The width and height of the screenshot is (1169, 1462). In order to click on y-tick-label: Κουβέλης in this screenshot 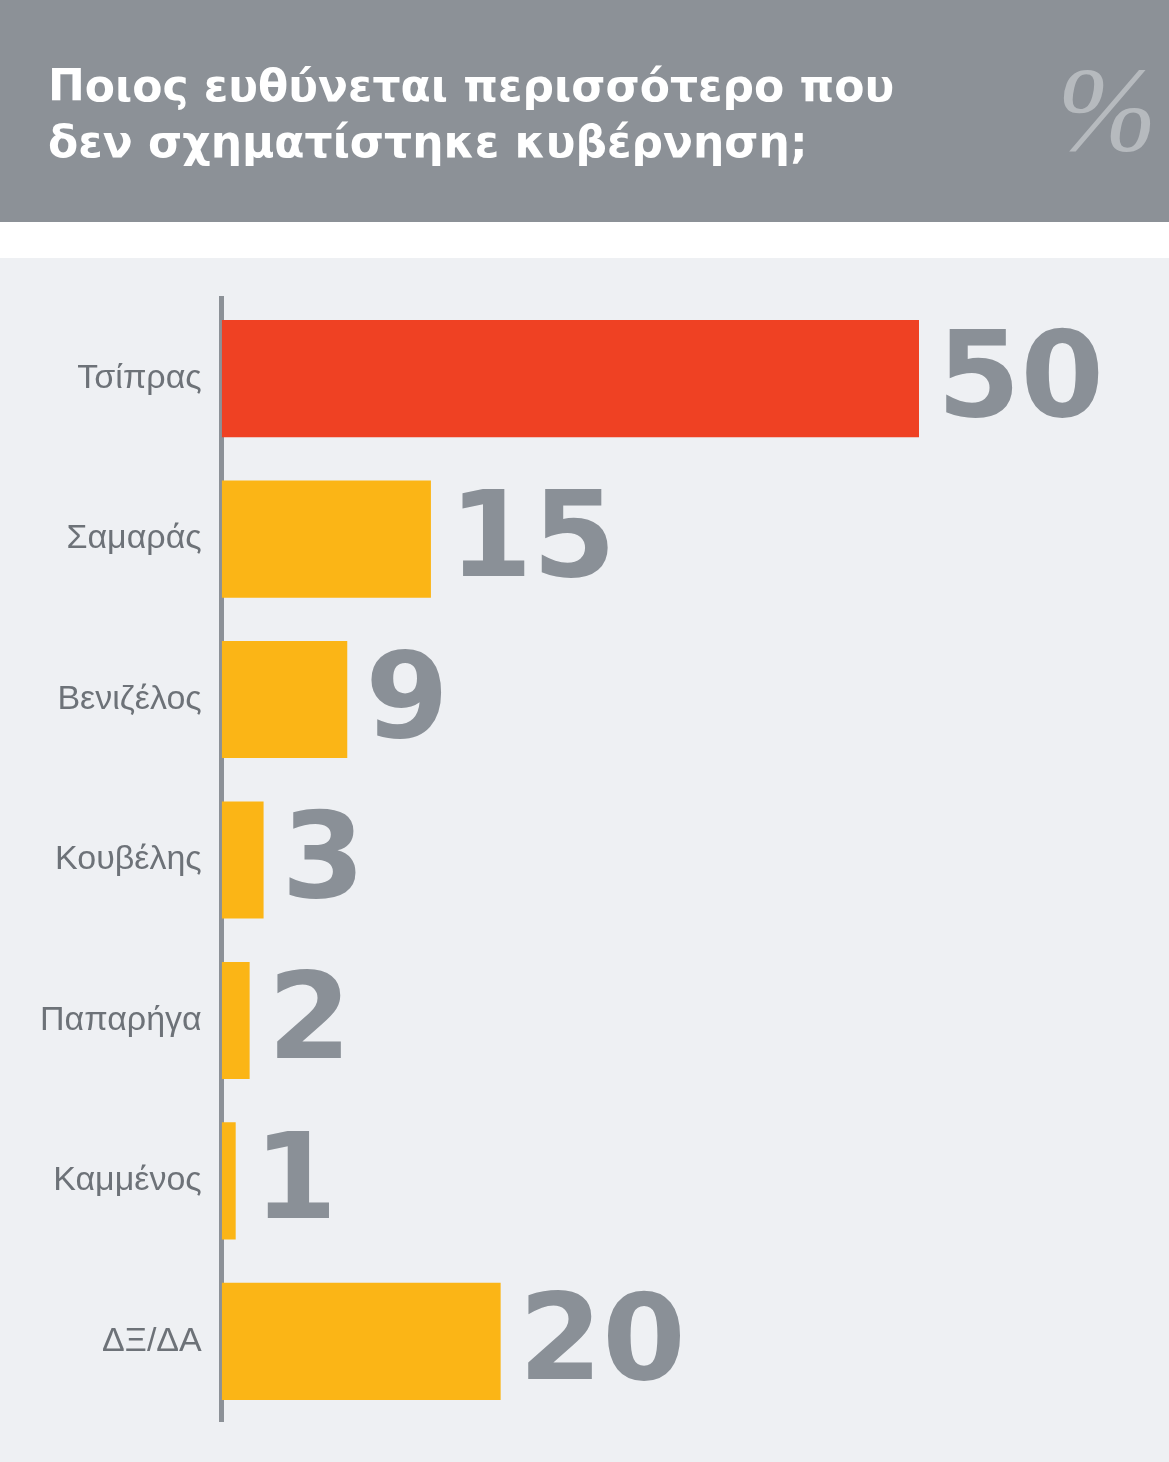, I will do `click(128, 857)`.